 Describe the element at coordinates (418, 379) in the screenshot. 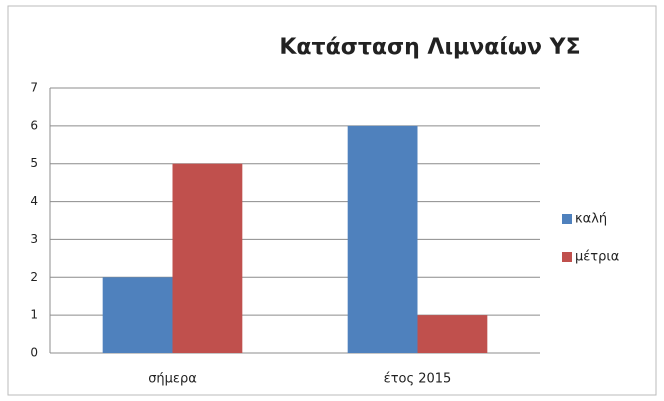

I see `x-tick-label: έτος 2015` at that location.